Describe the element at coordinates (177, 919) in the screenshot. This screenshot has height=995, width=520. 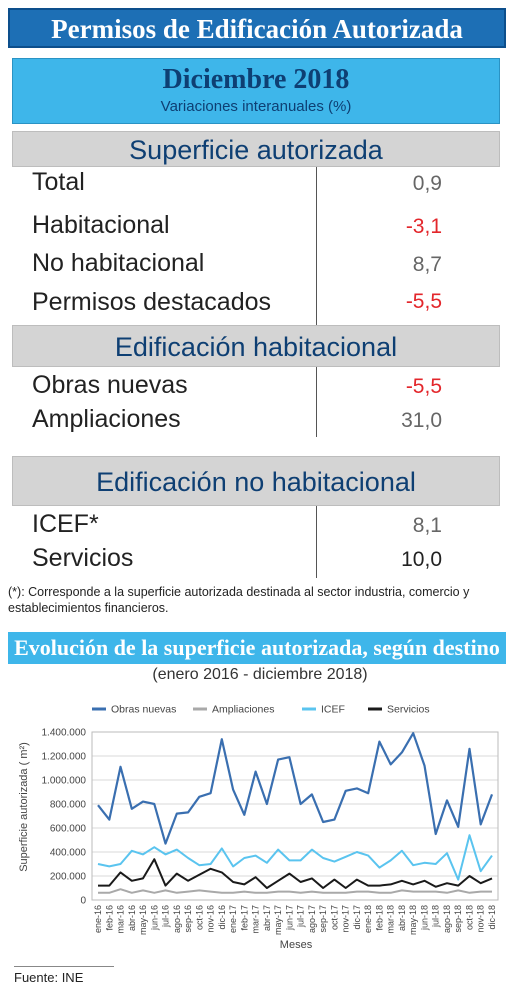
I see `x-tick-label: ago-16` at that location.